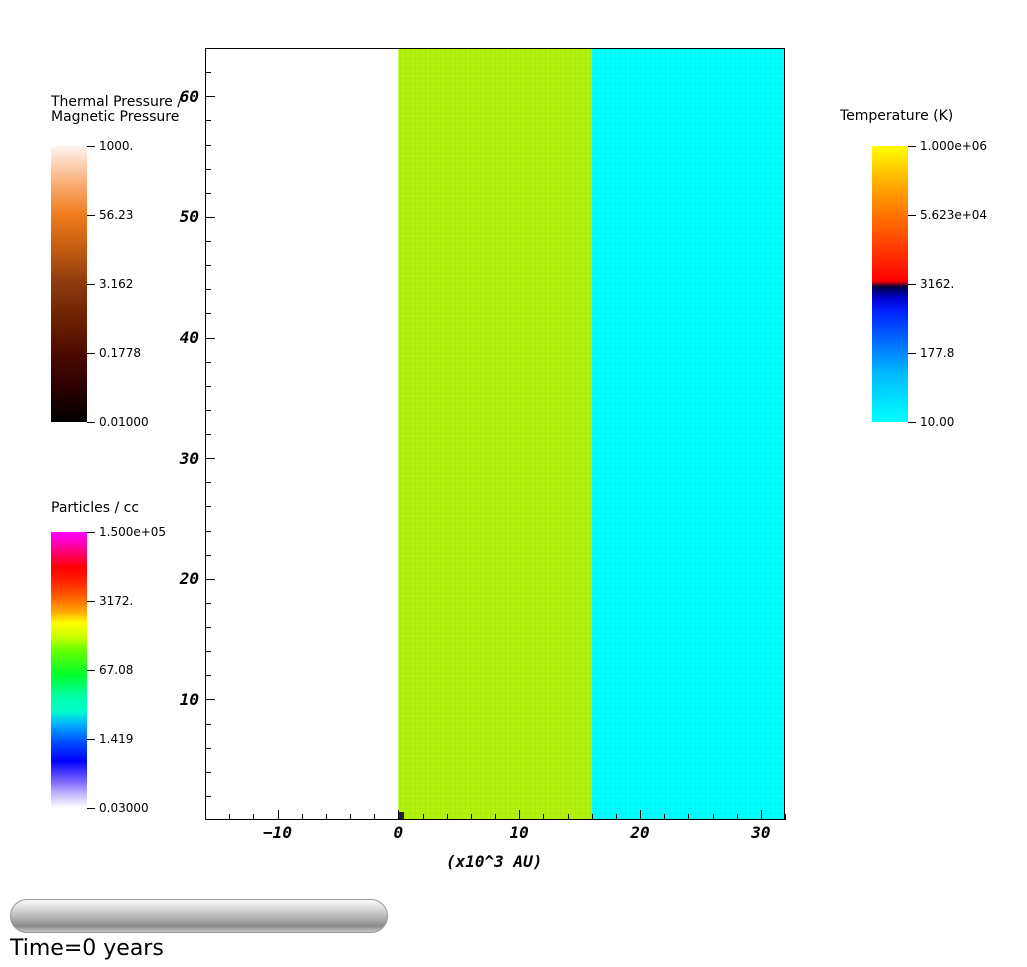 This screenshot has width=1027, height=967. Describe the element at coordinates (115, 117) in the screenshot. I see `pressure-colorbar-title-line2: Magnetic Pressure` at that location.